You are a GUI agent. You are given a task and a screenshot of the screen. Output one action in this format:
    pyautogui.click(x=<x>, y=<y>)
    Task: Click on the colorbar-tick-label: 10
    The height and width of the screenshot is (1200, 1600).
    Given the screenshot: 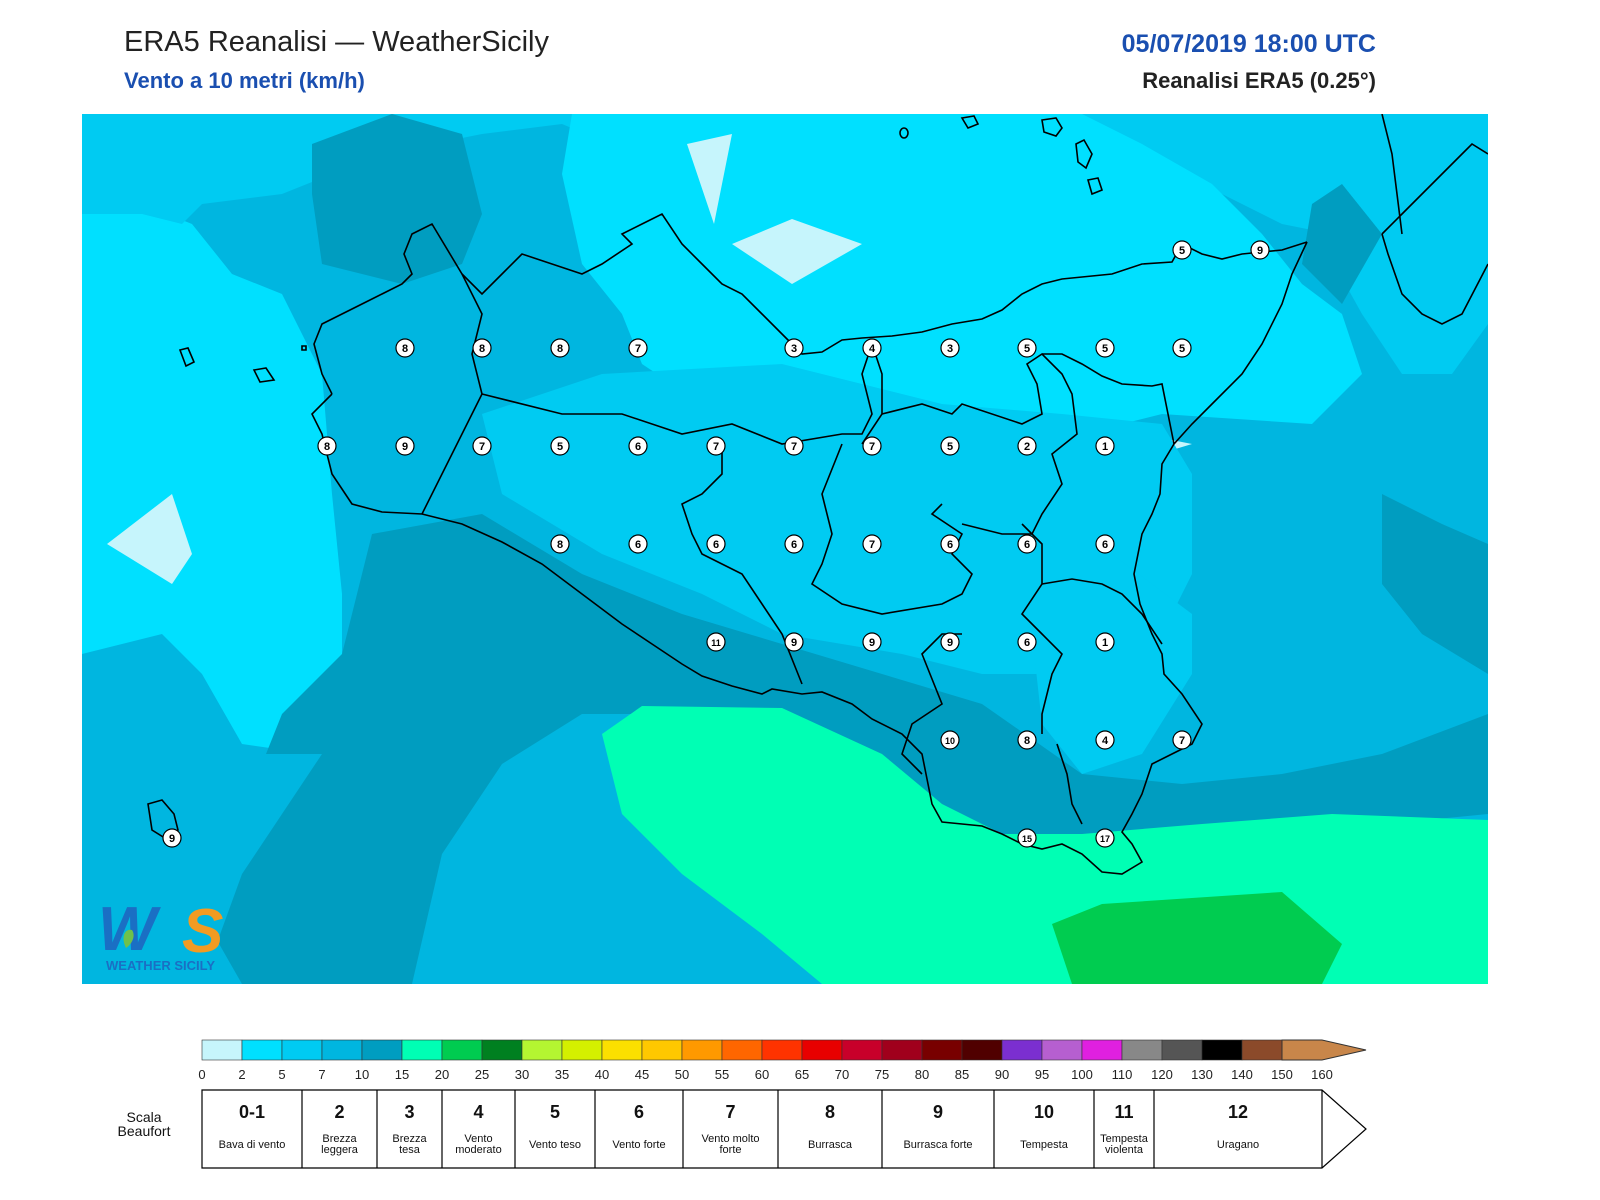 What is the action you would take?
    pyautogui.click(x=362, y=1074)
    